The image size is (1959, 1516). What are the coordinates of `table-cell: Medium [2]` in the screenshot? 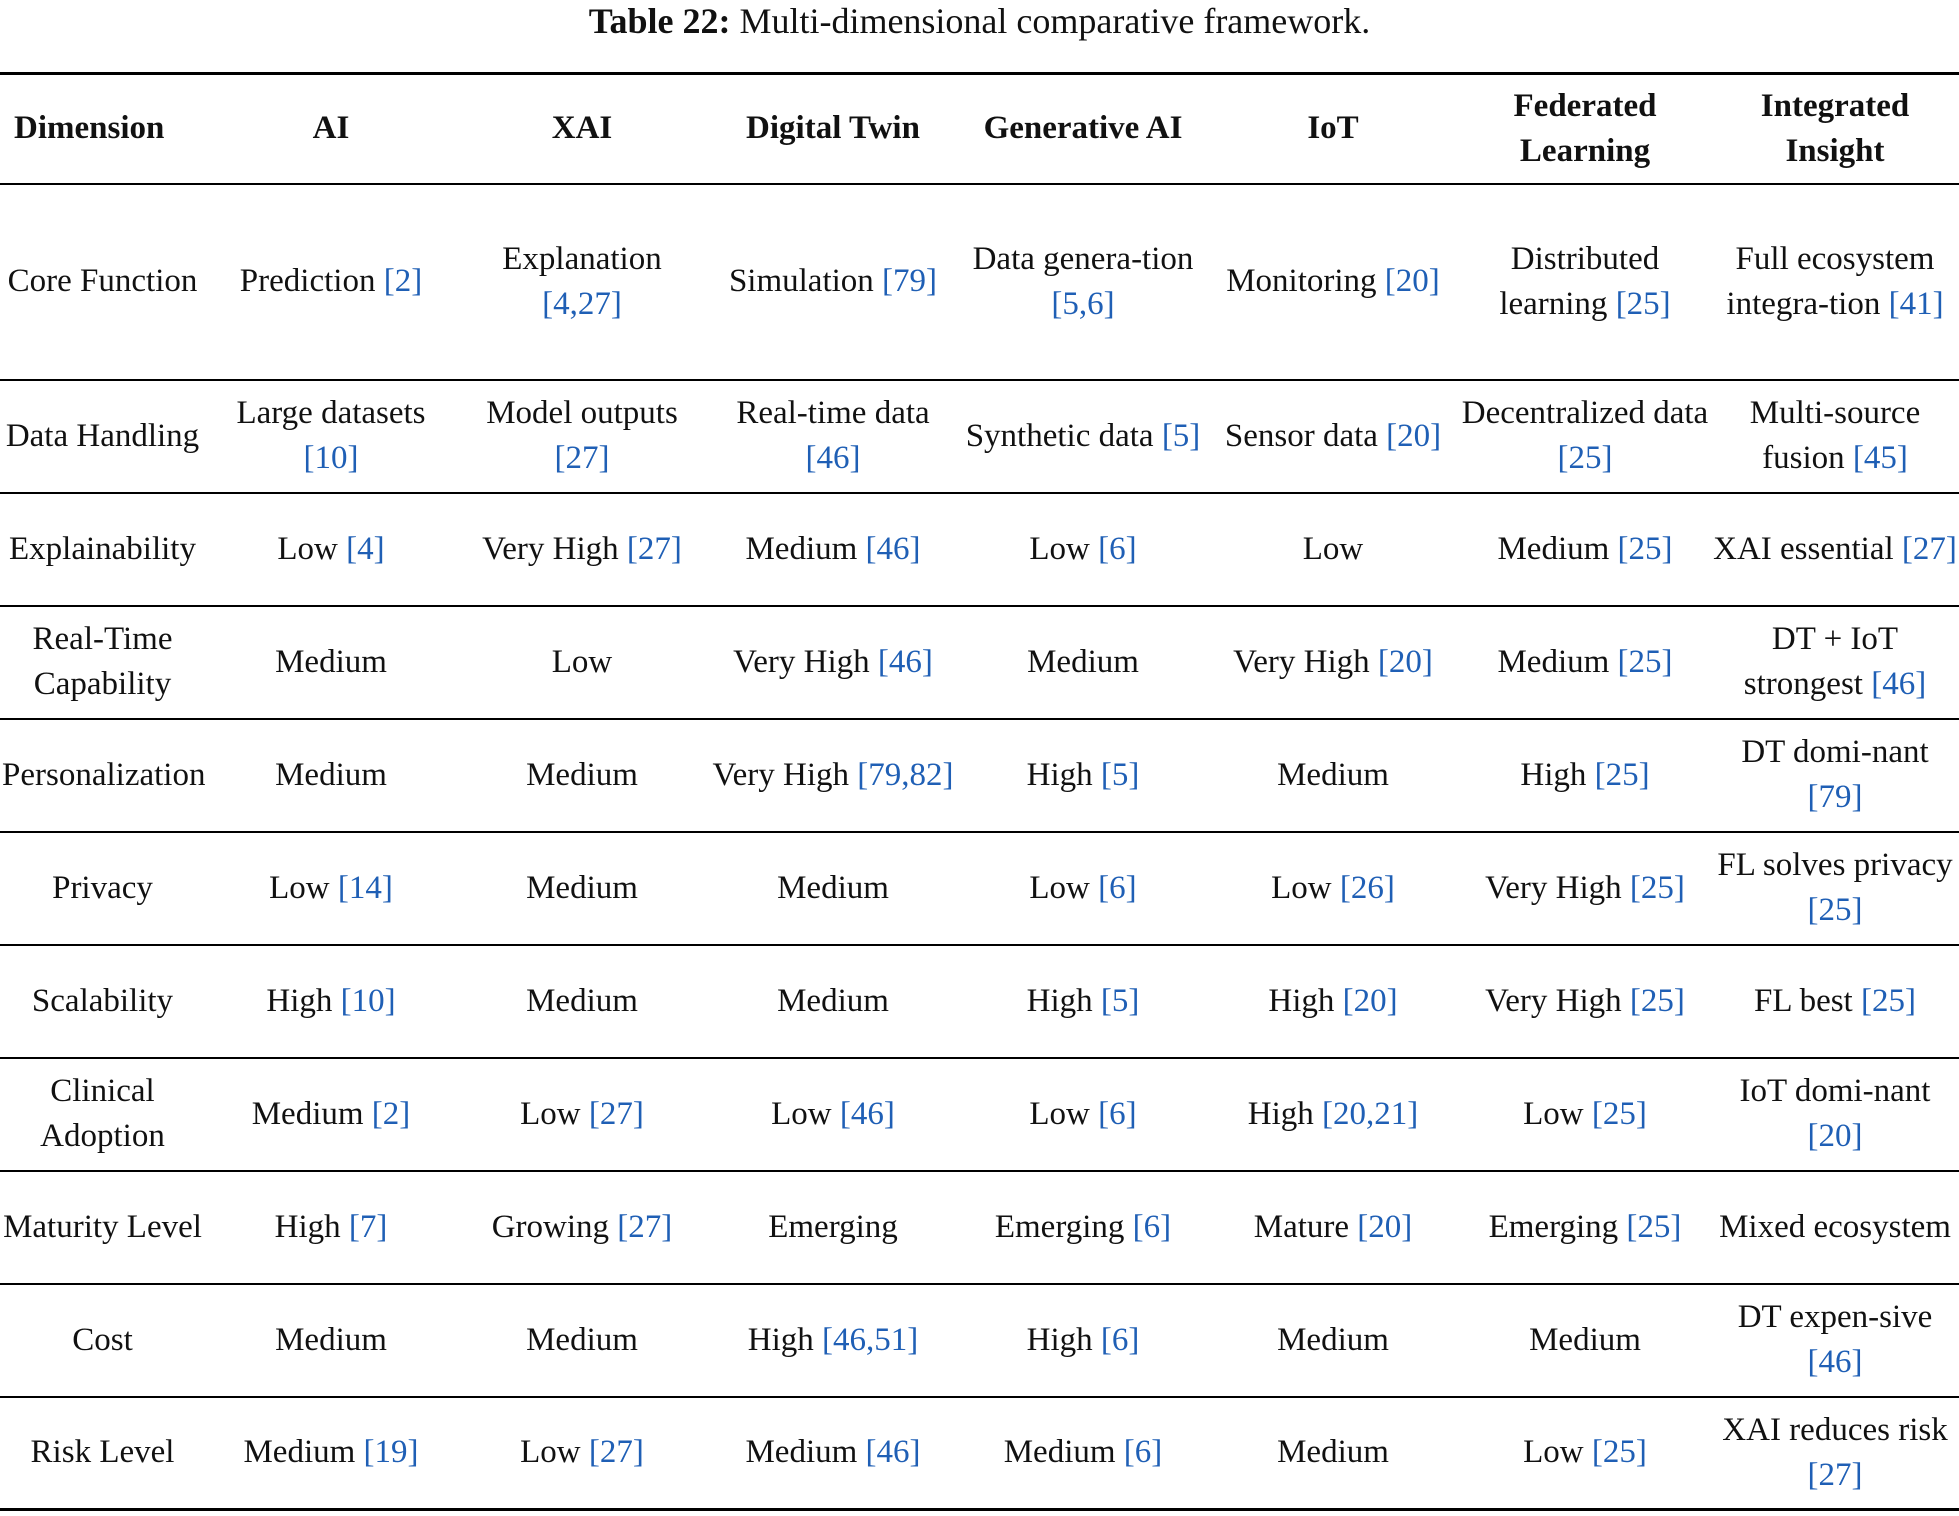 It's located at (331, 1114).